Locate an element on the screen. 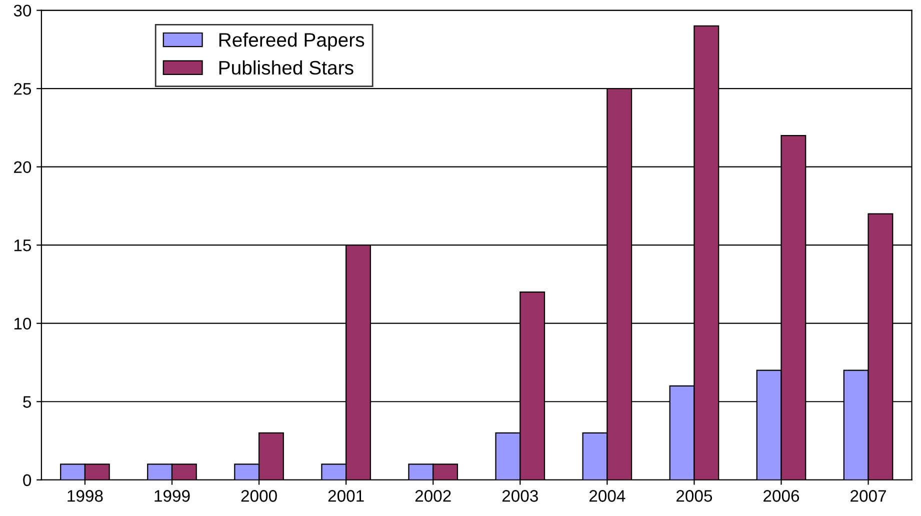 The height and width of the screenshot is (516, 921). x-tick-label: 2001 is located at coordinates (346, 496).